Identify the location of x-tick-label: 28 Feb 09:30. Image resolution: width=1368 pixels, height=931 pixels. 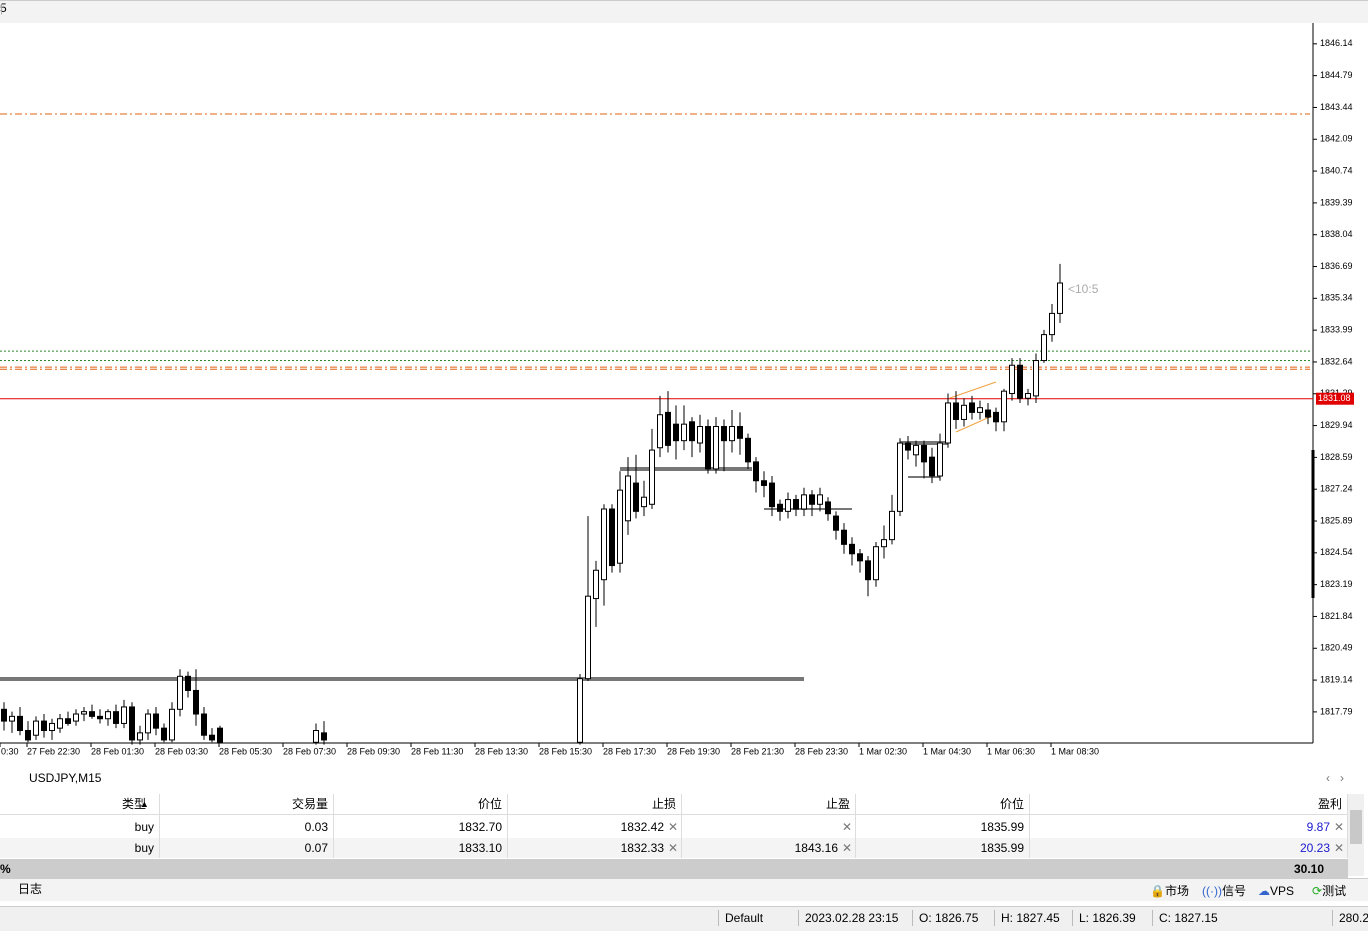
(373, 751).